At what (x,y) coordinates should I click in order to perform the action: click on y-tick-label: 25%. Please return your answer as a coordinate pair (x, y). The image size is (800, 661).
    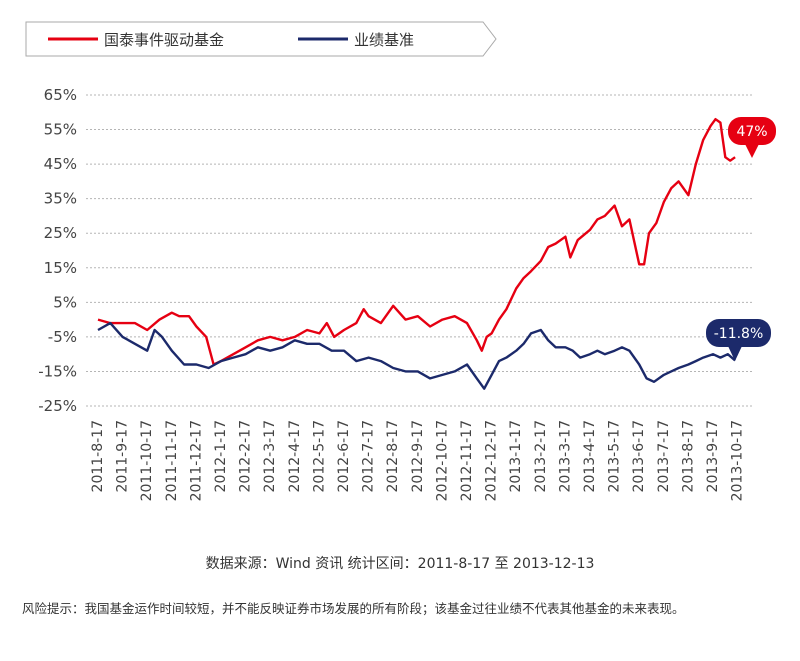
    Looking at the image, I should click on (60, 233).